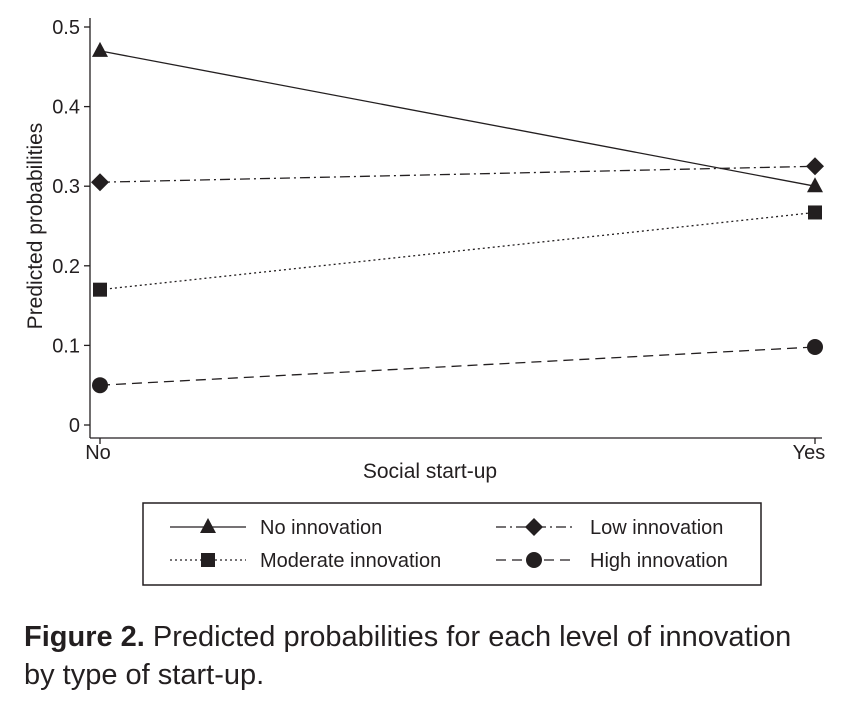 This screenshot has height=707, width=850. Describe the element at coordinates (457, 174) in the screenshot. I see `series-line-low-innovation` at that location.